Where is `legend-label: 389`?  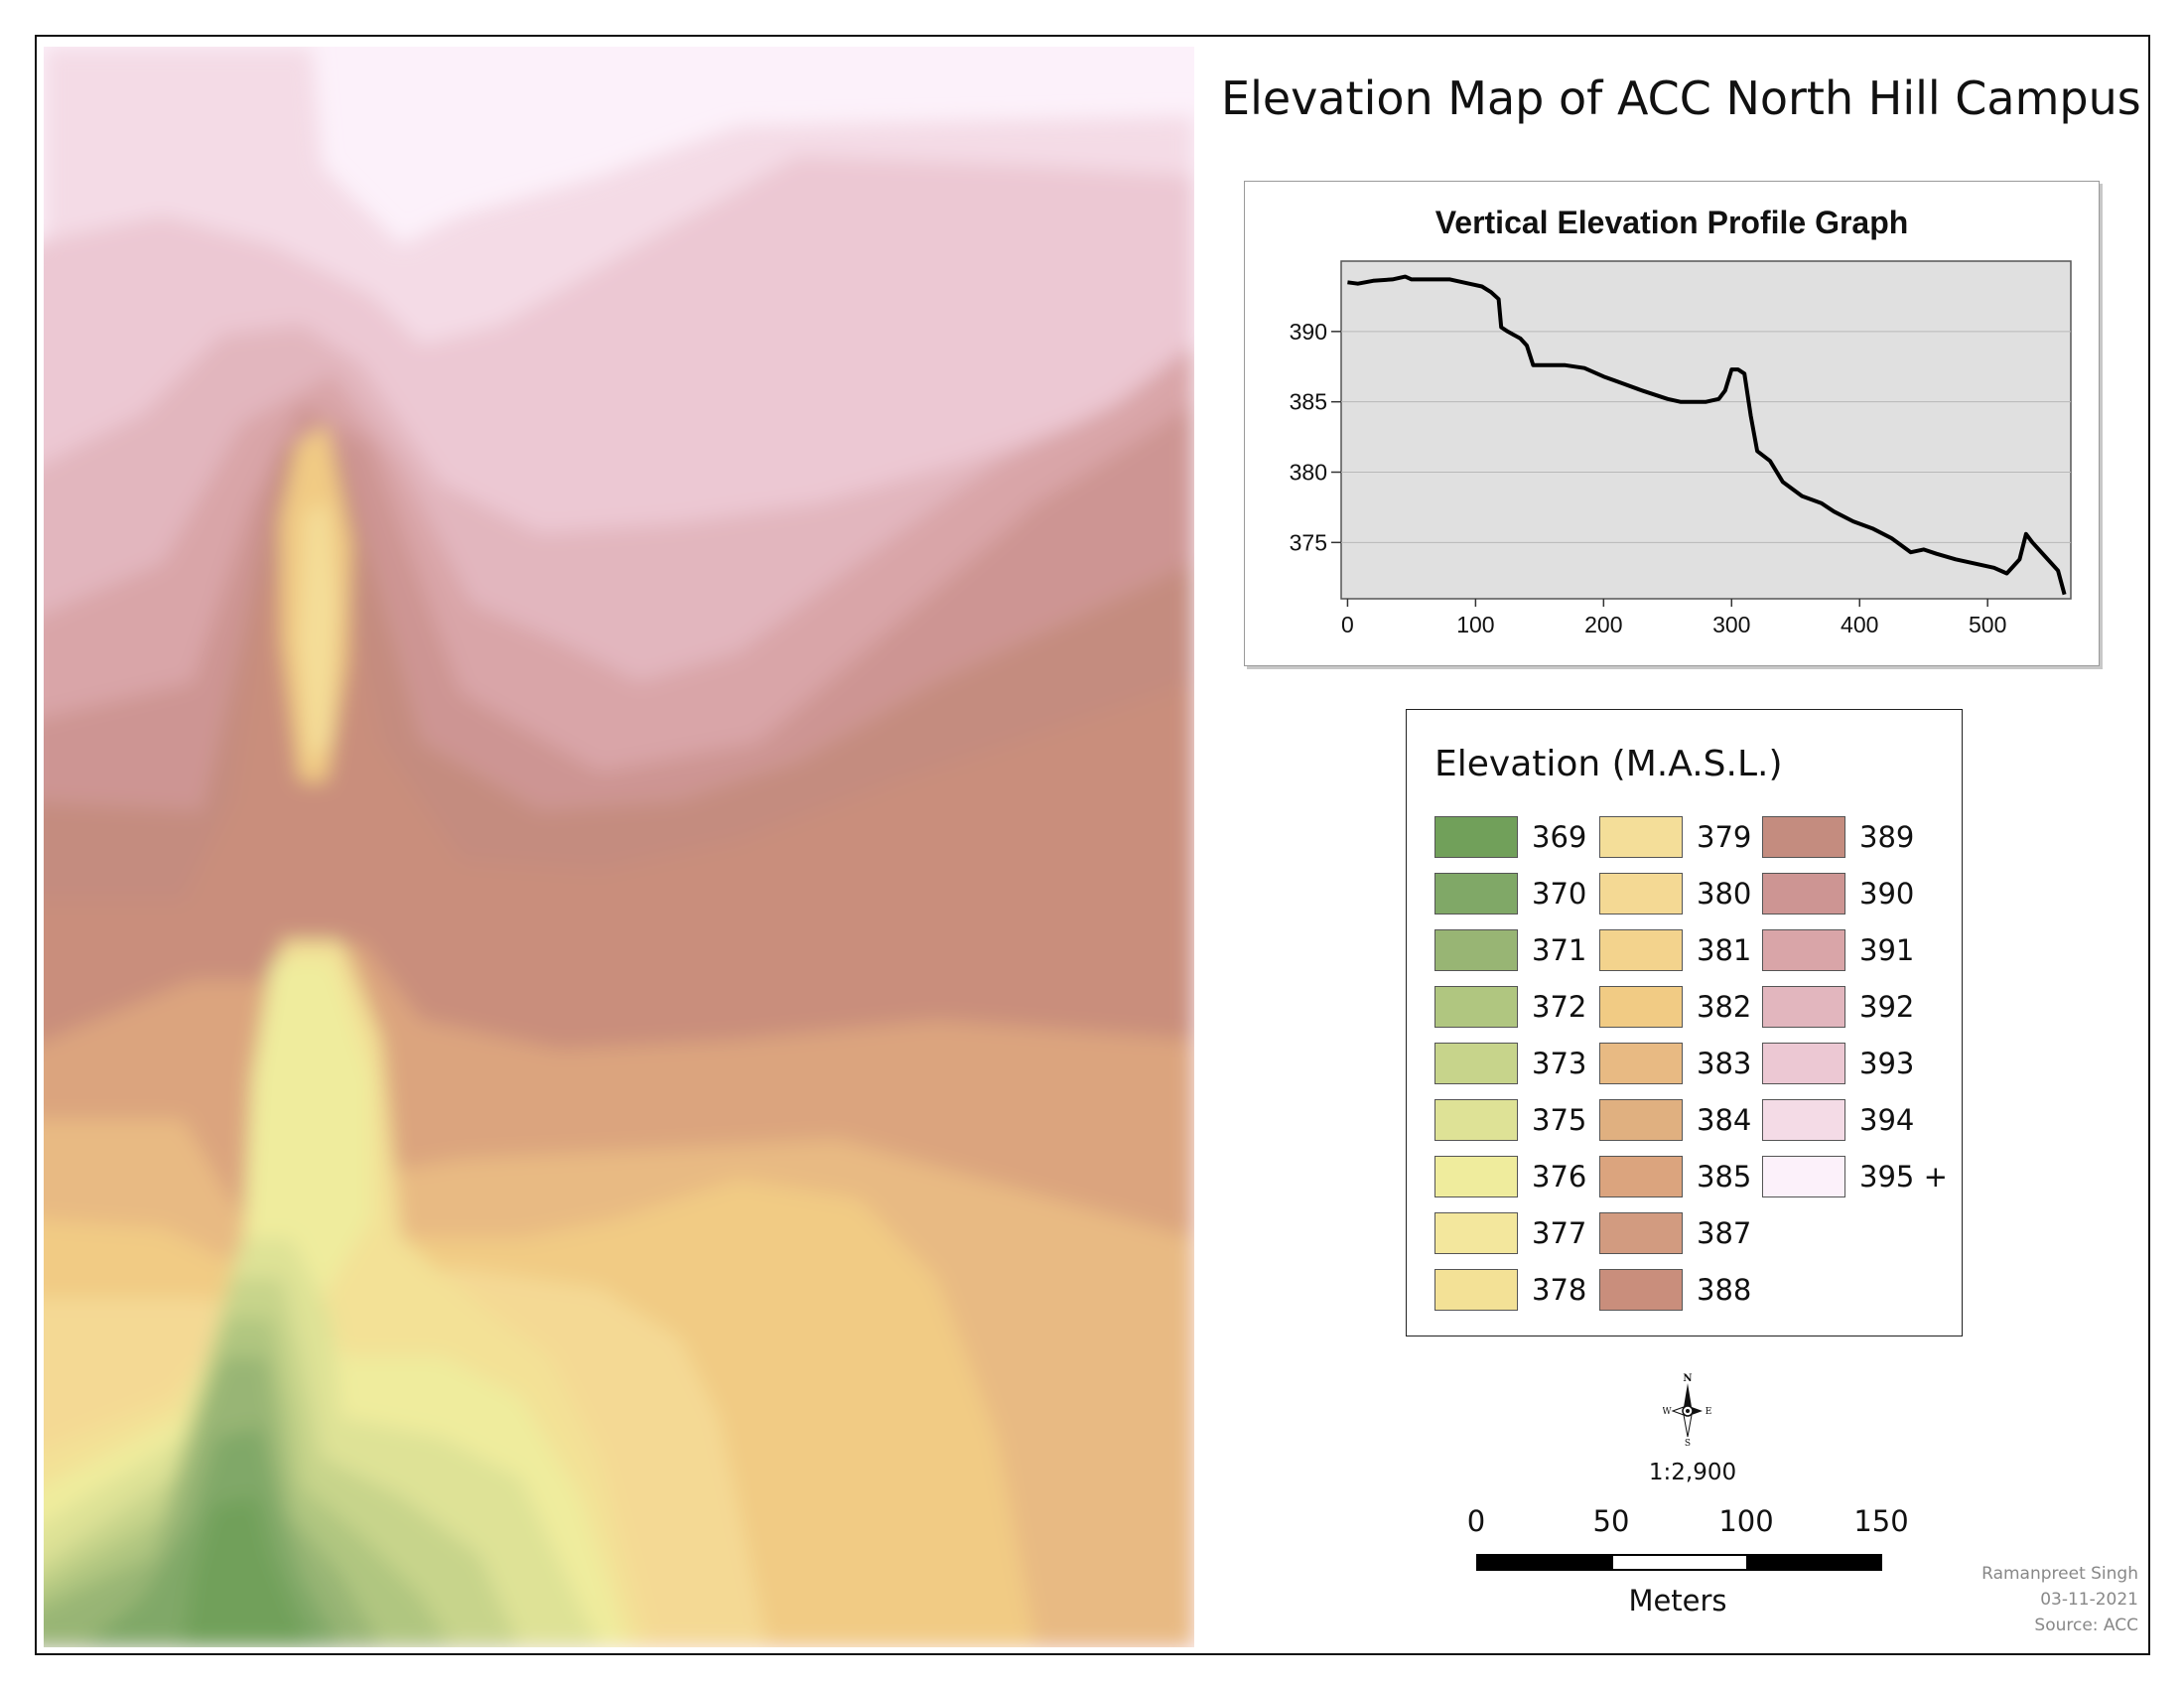
legend-label: 389 is located at coordinates (1887, 837).